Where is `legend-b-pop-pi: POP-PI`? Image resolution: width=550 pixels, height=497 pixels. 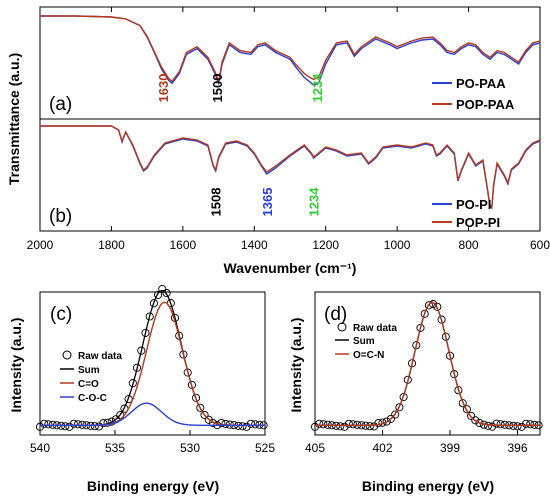 legend-b-pop-pi: POP-PI is located at coordinates (478, 222).